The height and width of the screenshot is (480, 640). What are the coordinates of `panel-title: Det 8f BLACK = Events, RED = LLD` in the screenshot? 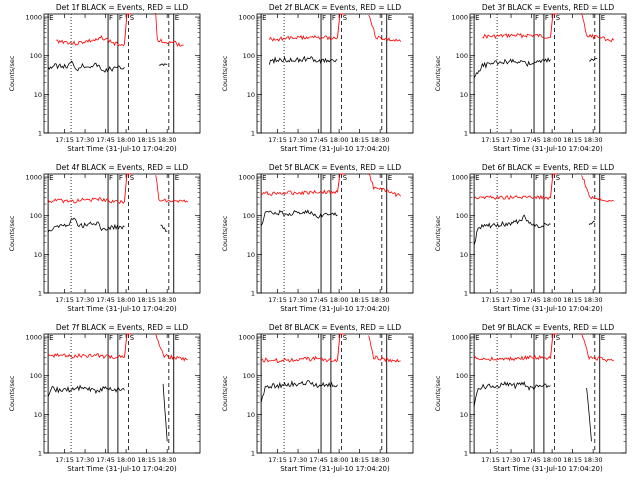 It's located at (335, 327).